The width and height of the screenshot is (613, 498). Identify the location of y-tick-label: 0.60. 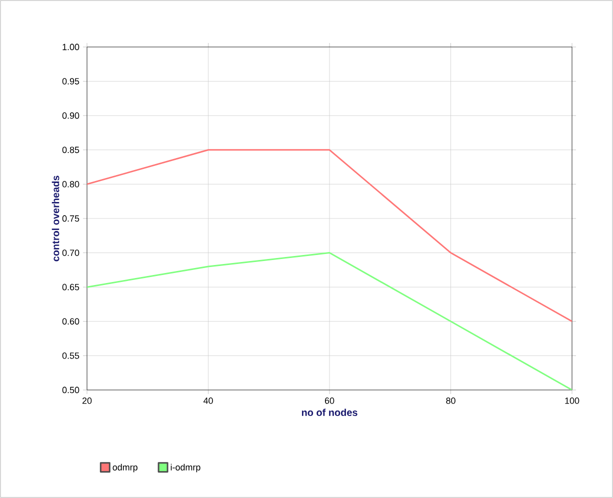
(71, 321).